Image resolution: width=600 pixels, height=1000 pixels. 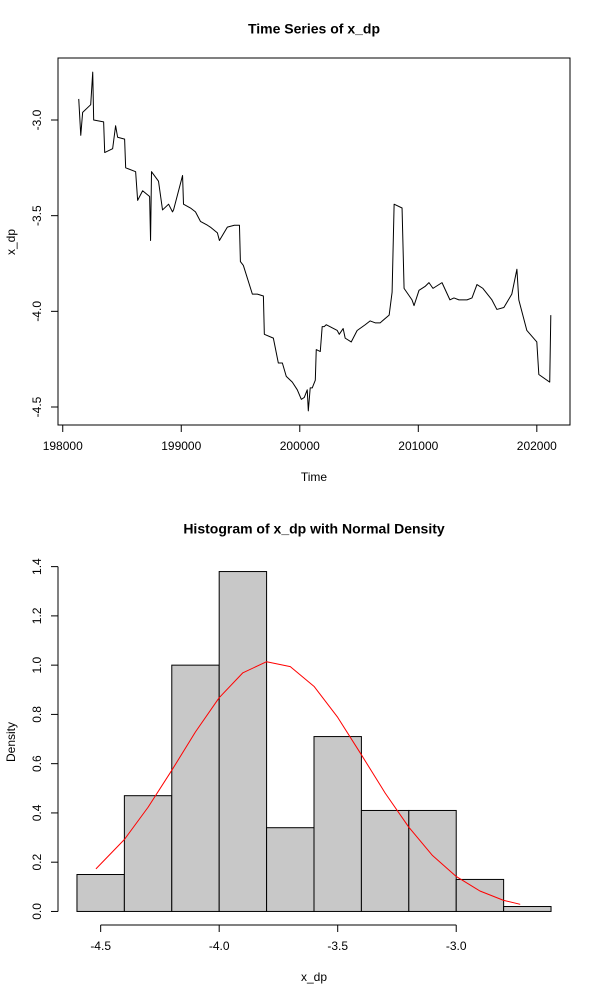 What do you see at coordinates (314, 529) in the screenshot?
I see `chart-title: Histogram of x_dp with Normal Density` at bounding box center [314, 529].